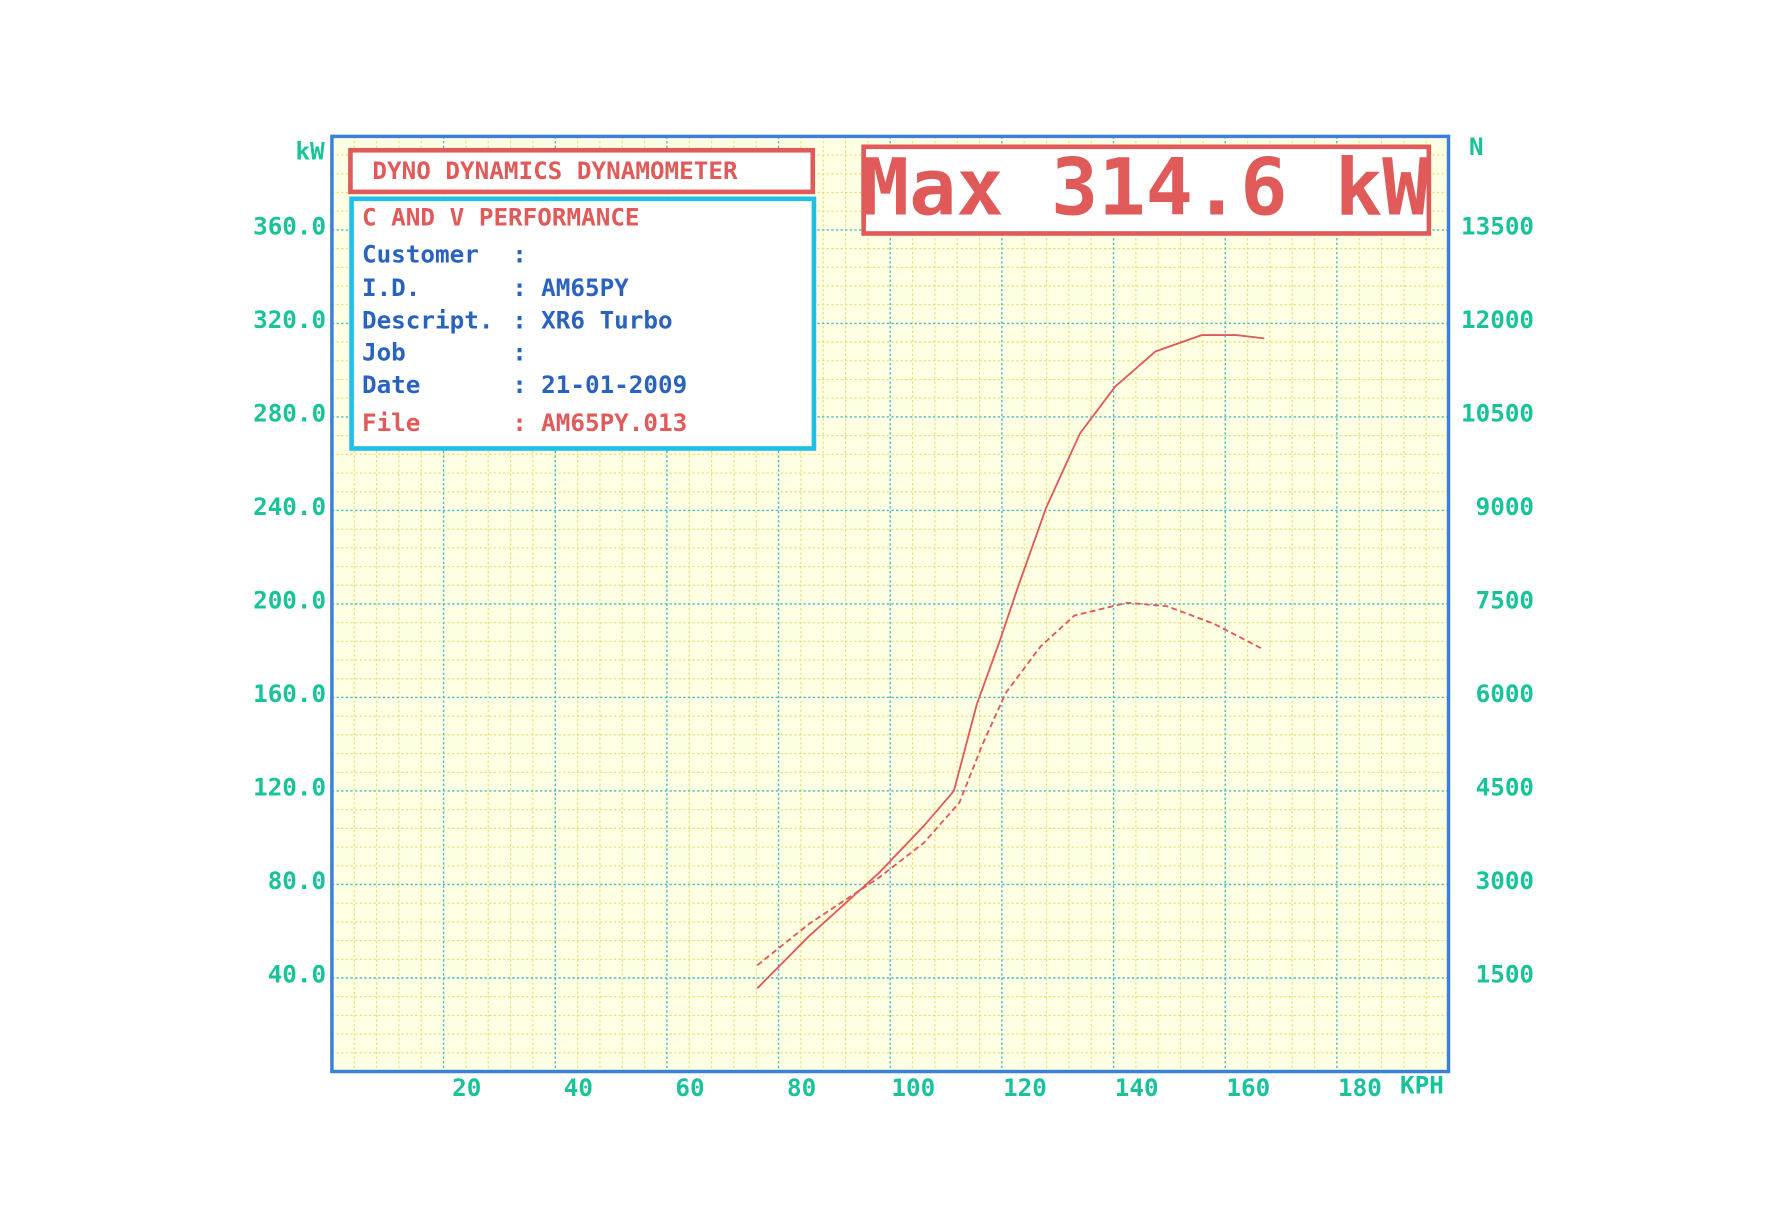 This screenshot has width=1792, height=1216. I want to click on y-tick-label: 120.0, so click(289, 787).